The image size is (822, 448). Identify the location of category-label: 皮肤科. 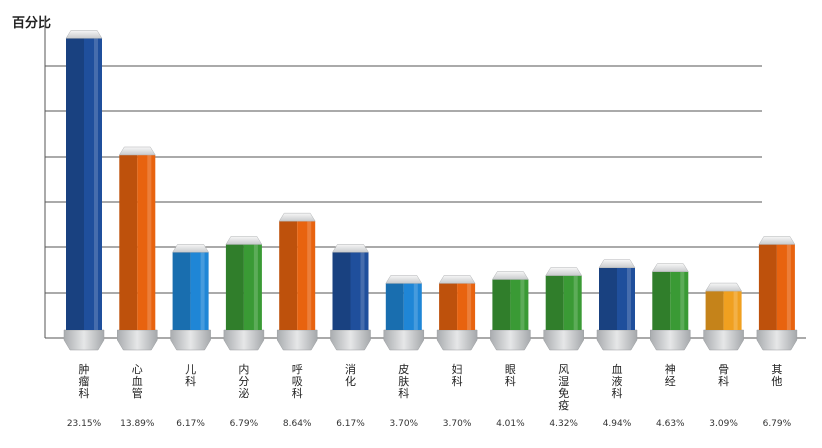
(403, 381).